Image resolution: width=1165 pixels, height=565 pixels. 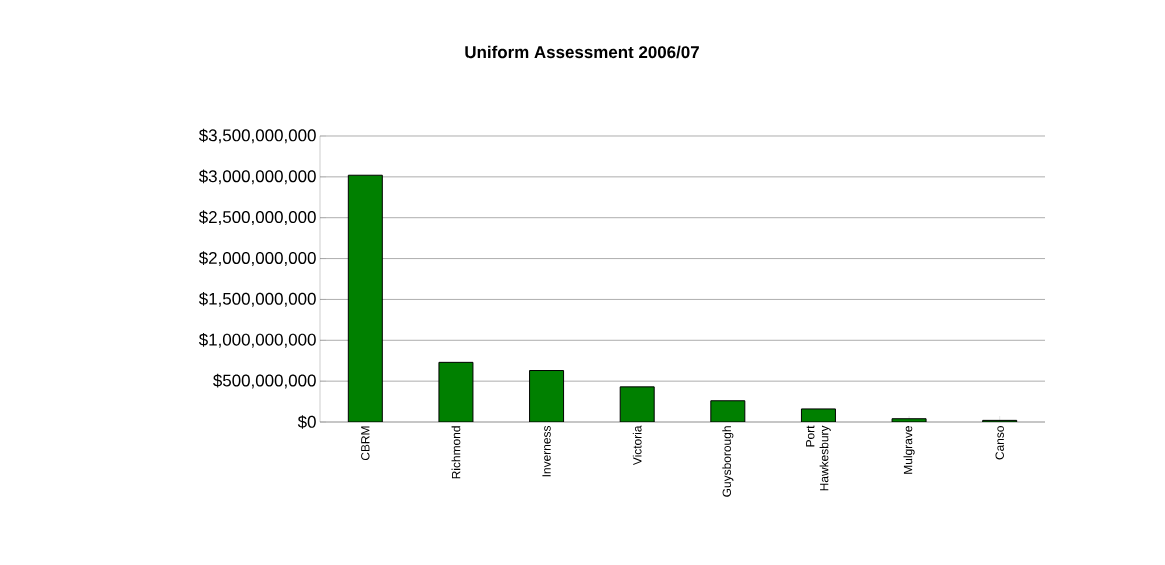 I want to click on y-tick-label: $3,000,000,000, so click(x=257, y=177).